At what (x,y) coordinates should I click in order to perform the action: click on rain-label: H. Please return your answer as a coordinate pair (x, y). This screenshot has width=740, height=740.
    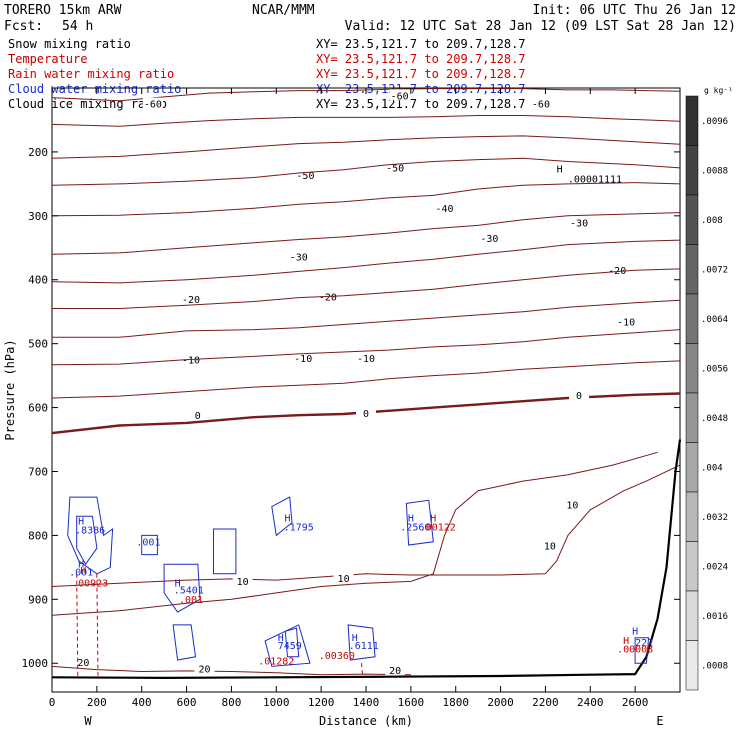
    Looking at the image, I should click on (433, 518).